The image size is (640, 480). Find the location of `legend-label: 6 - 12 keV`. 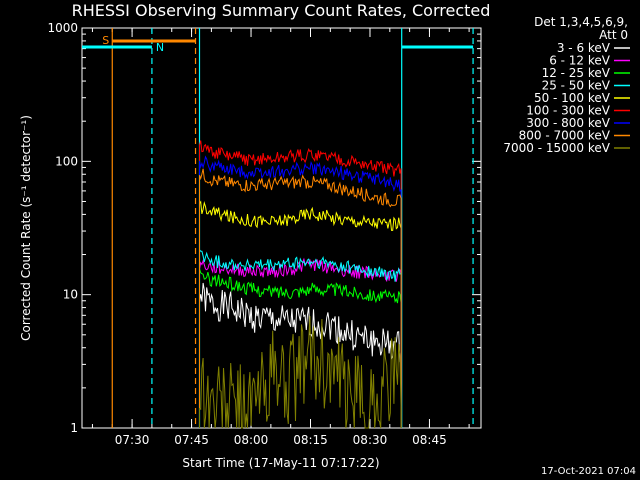

legend-label: 6 - 12 keV is located at coordinates (580, 61).